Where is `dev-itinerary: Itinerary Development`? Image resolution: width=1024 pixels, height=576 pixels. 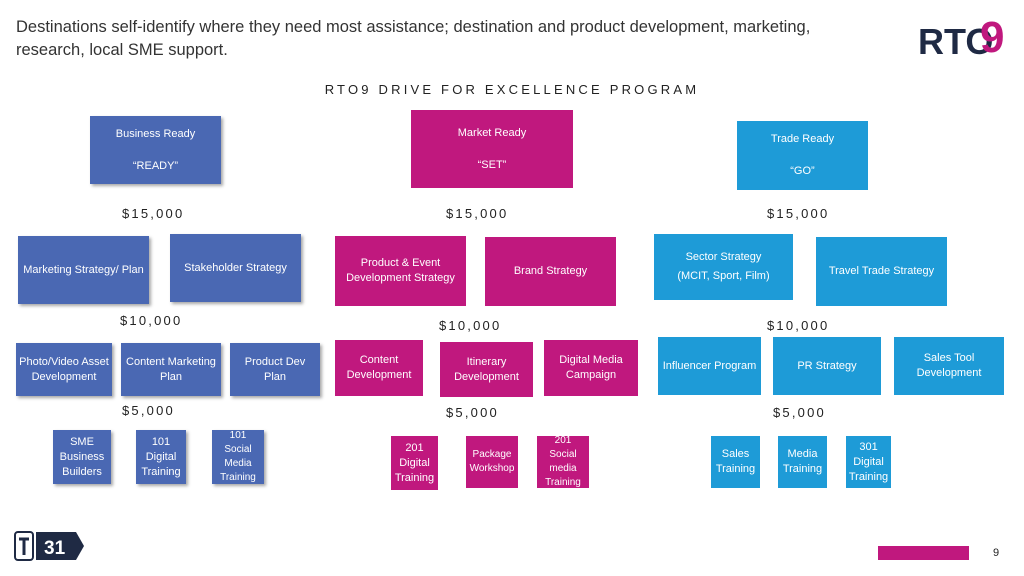
dev-itinerary: Itinerary Development is located at coordinates (486, 369).